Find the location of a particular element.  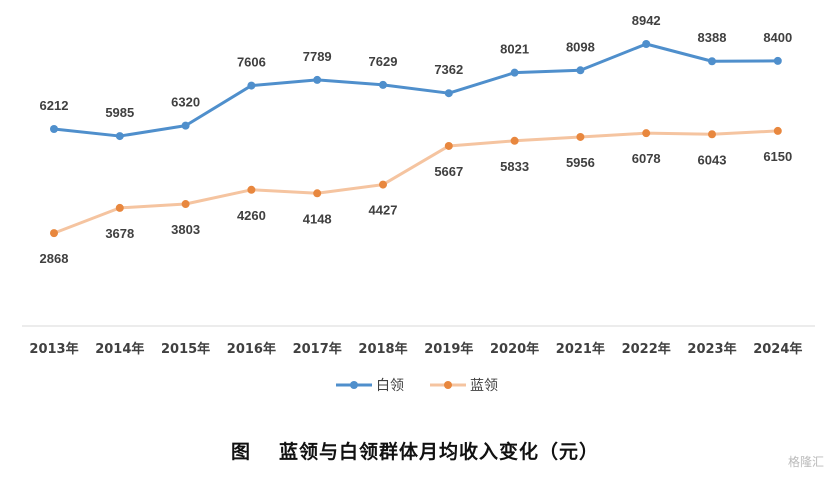

data-label: 8942 is located at coordinates (646, 20).